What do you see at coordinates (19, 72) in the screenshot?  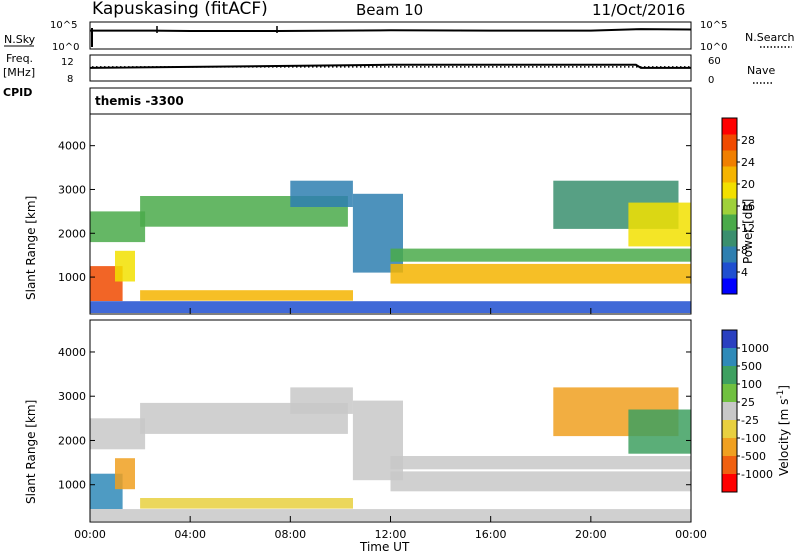 I see `freq-unit-label: [MHz]` at bounding box center [19, 72].